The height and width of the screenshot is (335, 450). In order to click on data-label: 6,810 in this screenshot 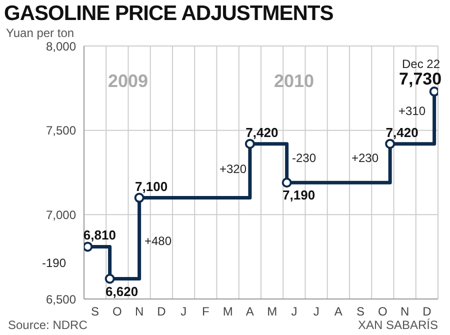, I will do `click(99, 235)`.